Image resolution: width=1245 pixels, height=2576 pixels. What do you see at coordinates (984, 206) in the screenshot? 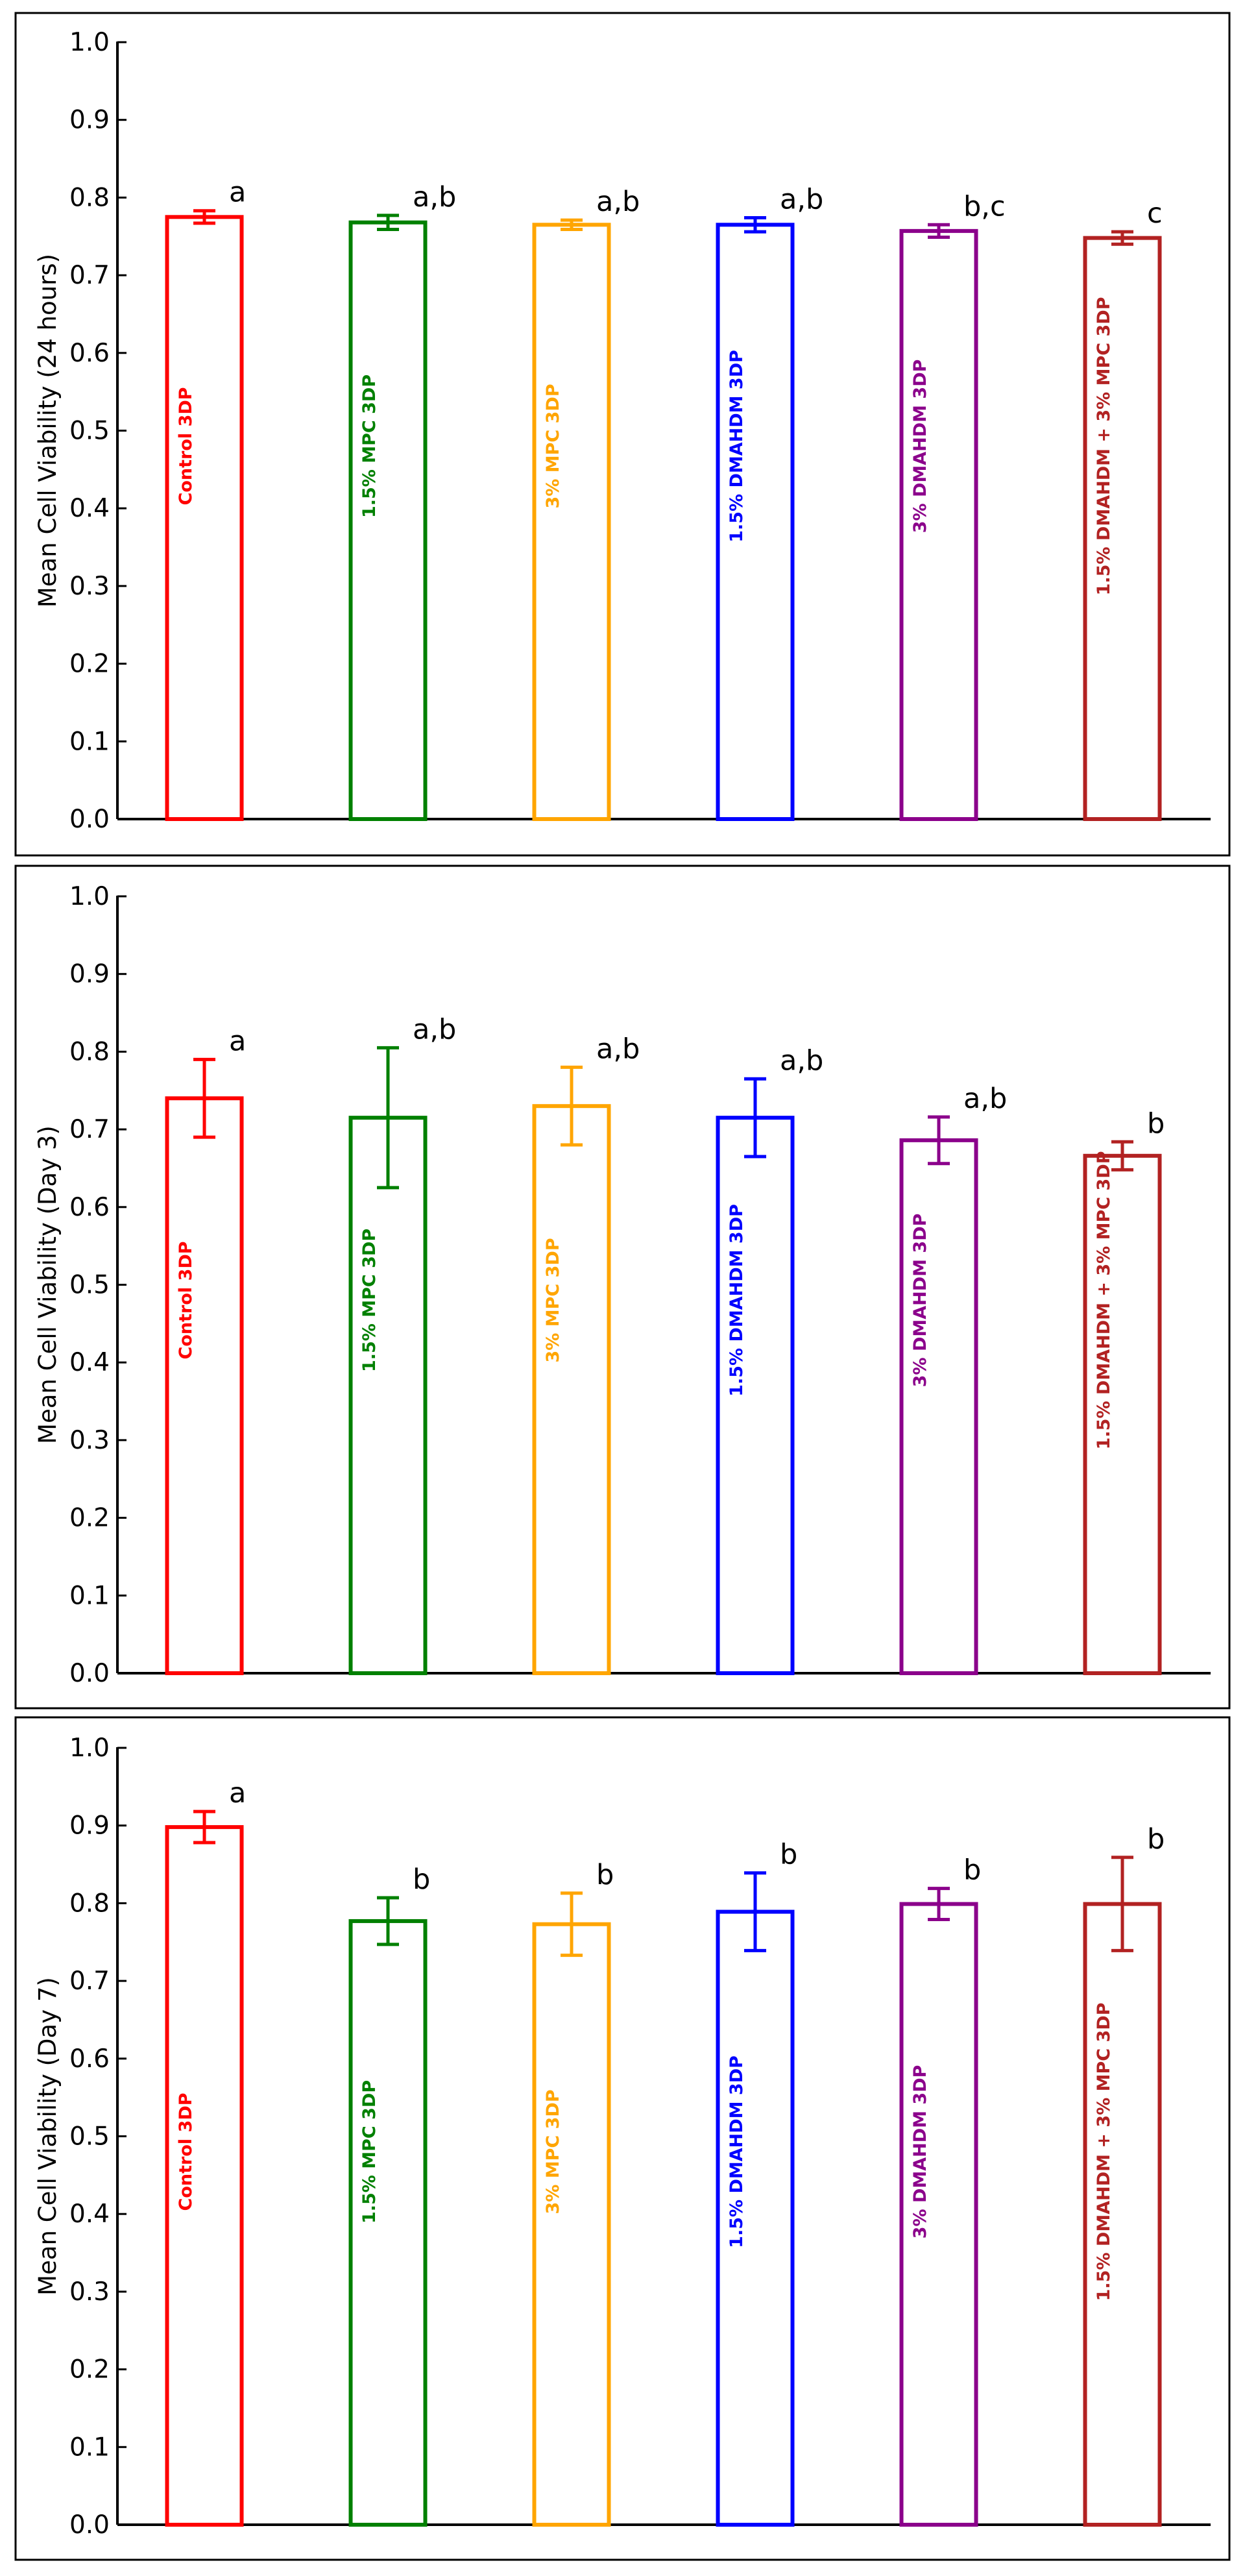
I see `significance-label: b,c` at bounding box center [984, 206].